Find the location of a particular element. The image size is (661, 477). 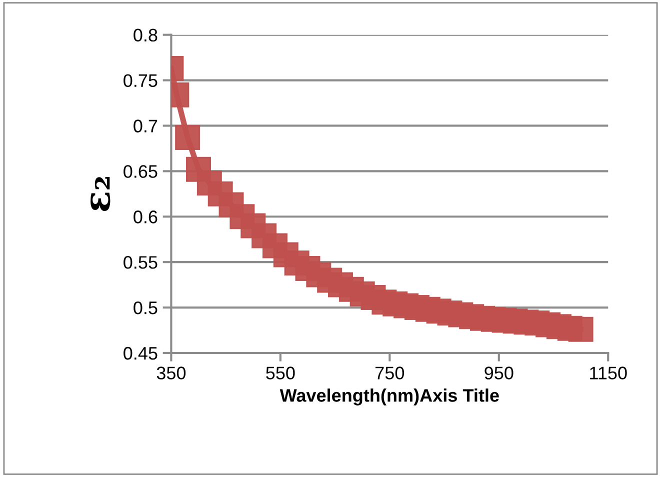

y-axis-title: ε₂ is located at coordinates (100, 194).